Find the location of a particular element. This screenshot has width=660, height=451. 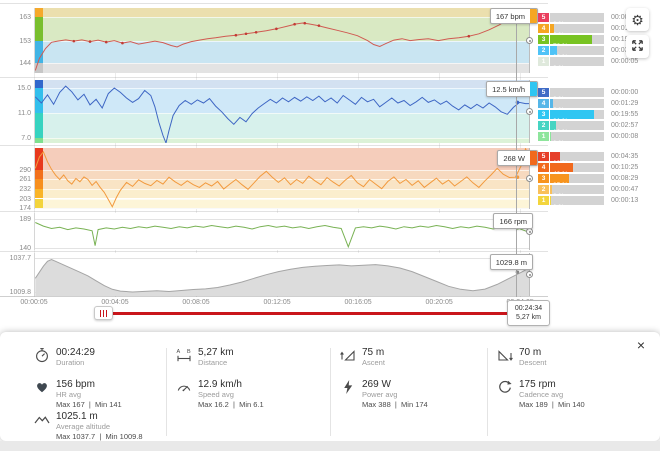

stat-value: 5,27 km is located at coordinates (216, 352).